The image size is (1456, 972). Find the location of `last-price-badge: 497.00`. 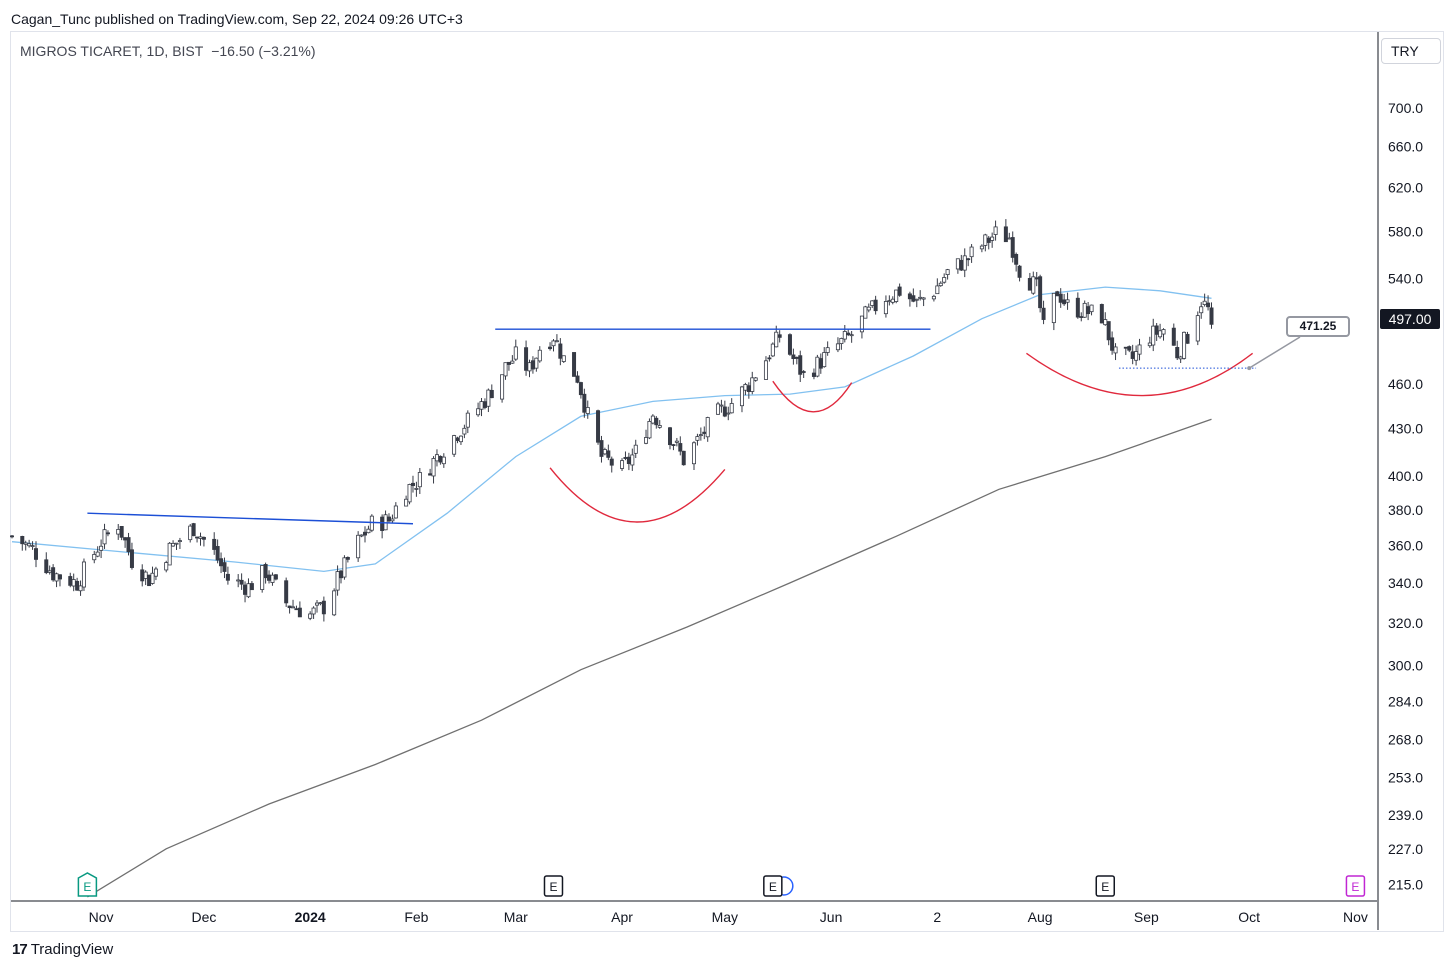

last-price-badge: 497.00 is located at coordinates (1410, 319).